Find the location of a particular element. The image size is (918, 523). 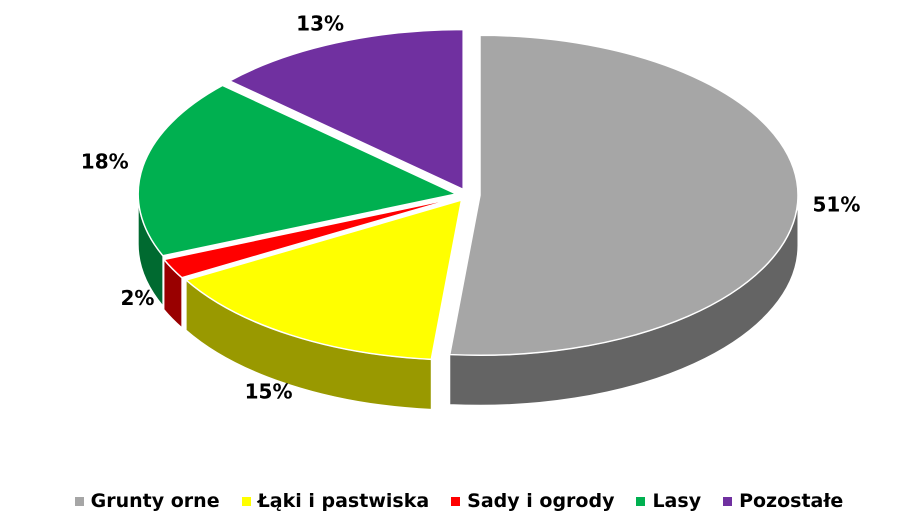

legend-item: Sady i ogrody is located at coordinates (532, 501).